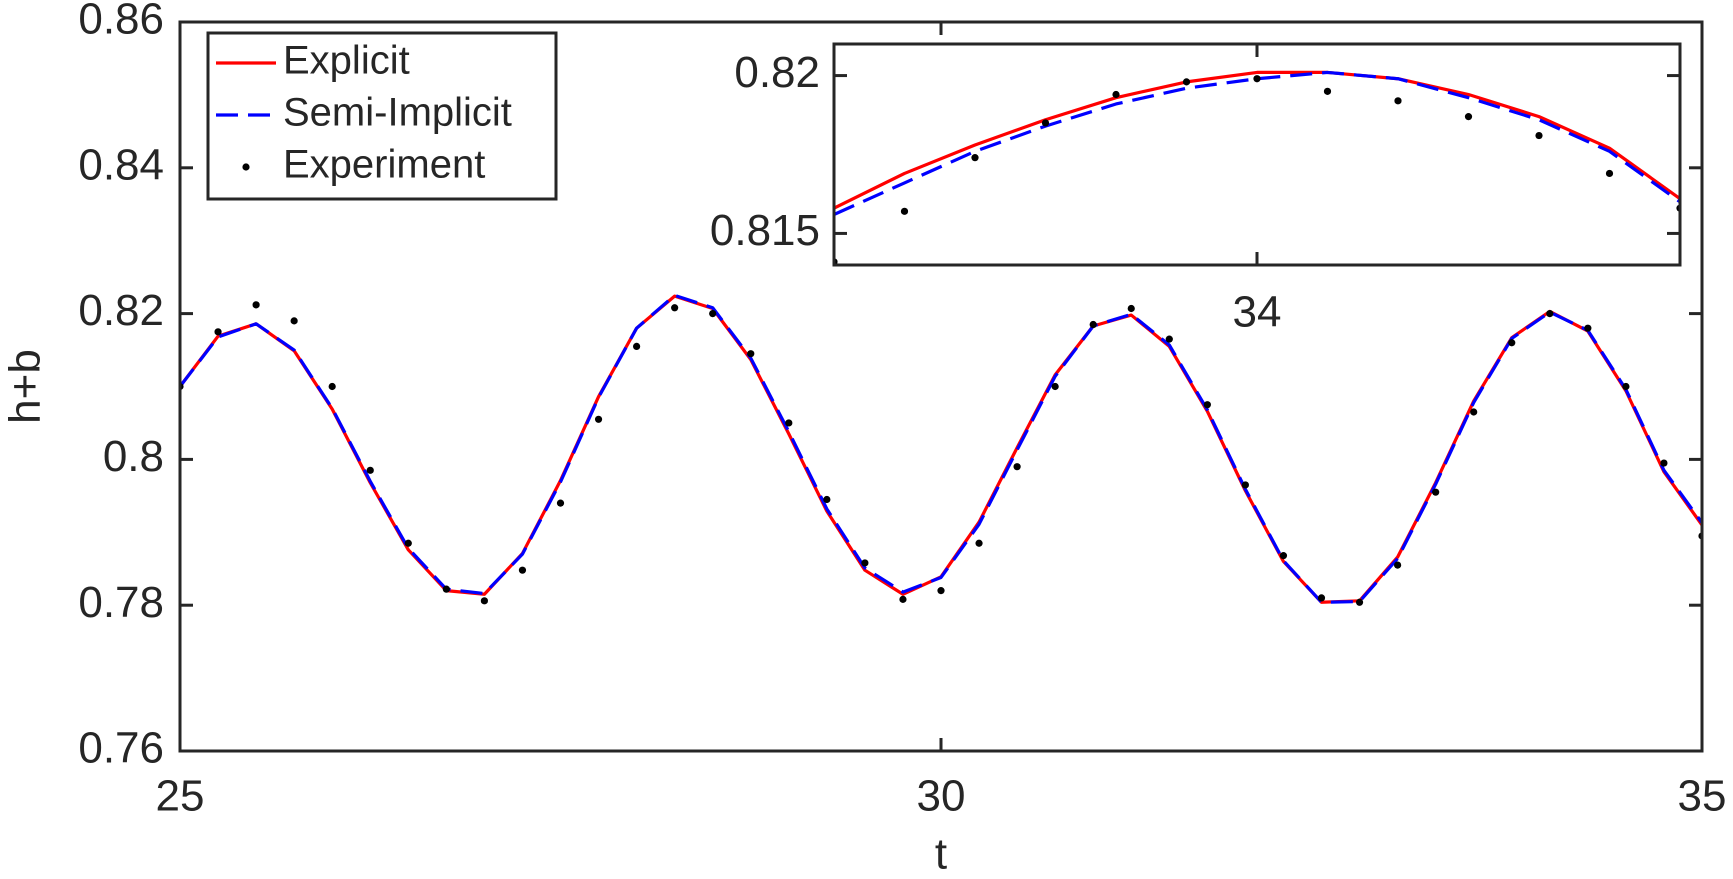 Image resolution: width=1733 pixels, height=879 pixels. What do you see at coordinates (180, 796) in the screenshot?
I see `x-tick-label: 25` at bounding box center [180, 796].